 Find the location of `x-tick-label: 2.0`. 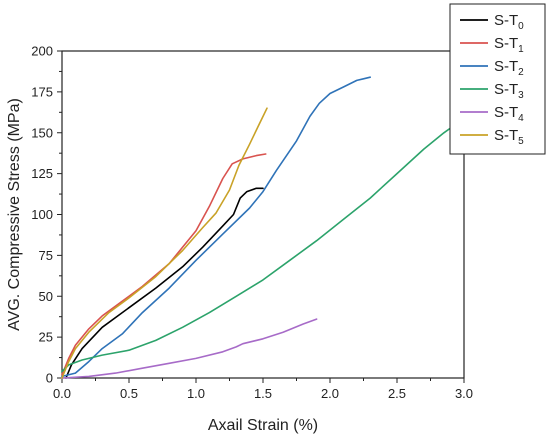

x-tick-label: 2.0 is located at coordinates (330, 393).